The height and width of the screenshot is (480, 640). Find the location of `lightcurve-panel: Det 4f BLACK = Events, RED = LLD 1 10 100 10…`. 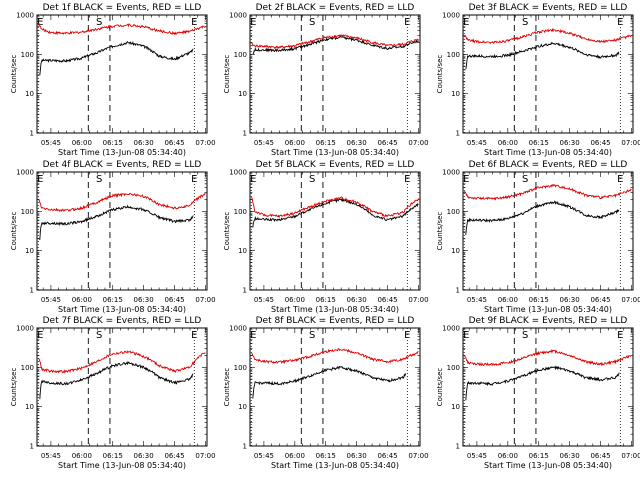

lightcurve-panel: Det 4f BLACK = Events, RED = LLD 1 10 100 10… is located at coordinates (113, 237).